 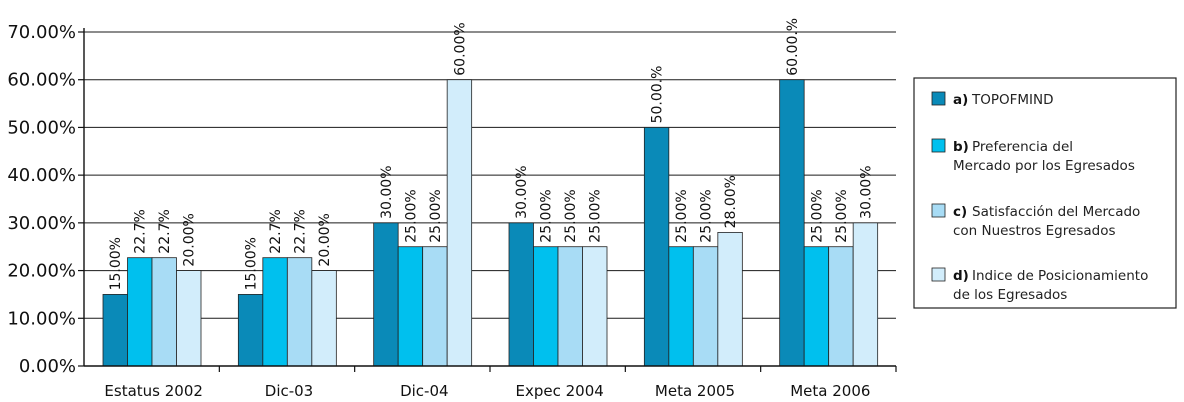 What do you see at coordinates (961, 276) in the screenshot?
I see `legend-letter: d)` at bounding box center [961, 276].